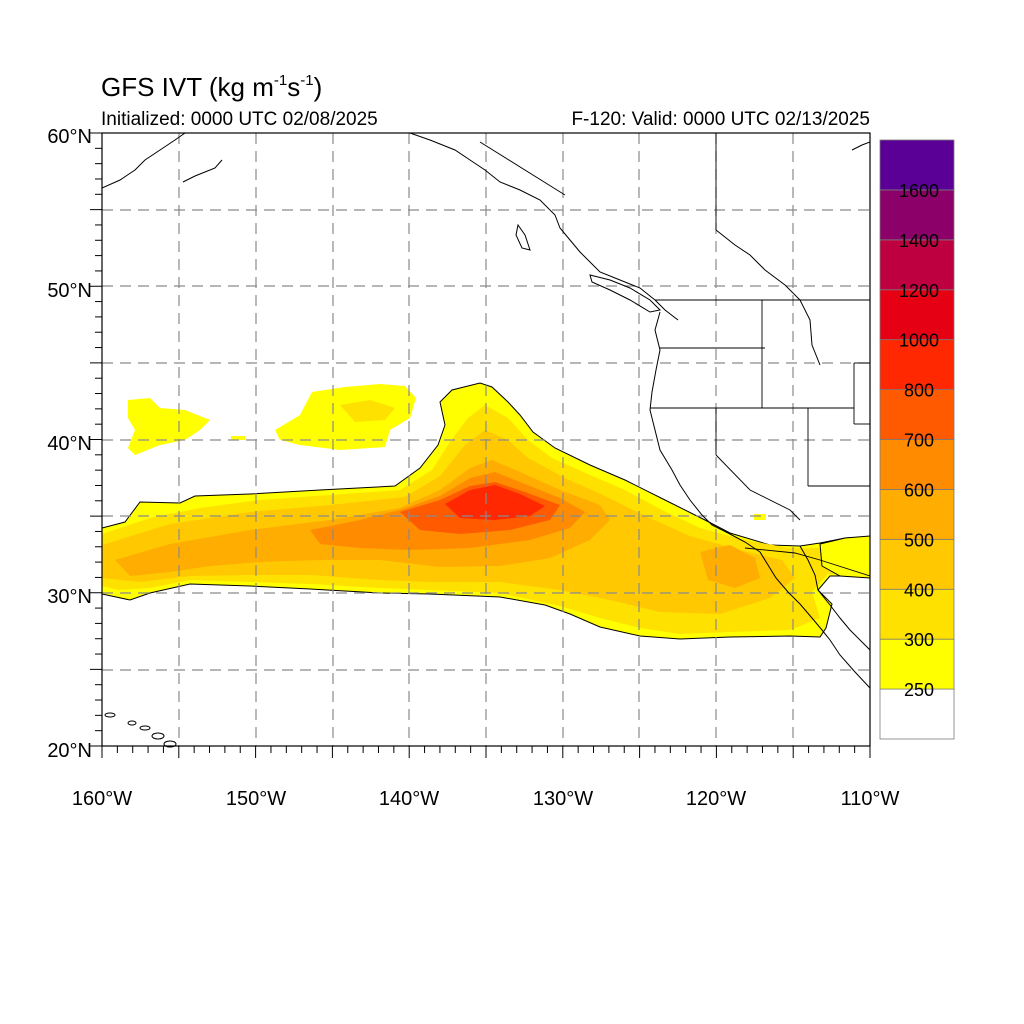 This screenshot has width=1024, height=1024. I want to click on lat-label: 40°N, so click(69, 444).